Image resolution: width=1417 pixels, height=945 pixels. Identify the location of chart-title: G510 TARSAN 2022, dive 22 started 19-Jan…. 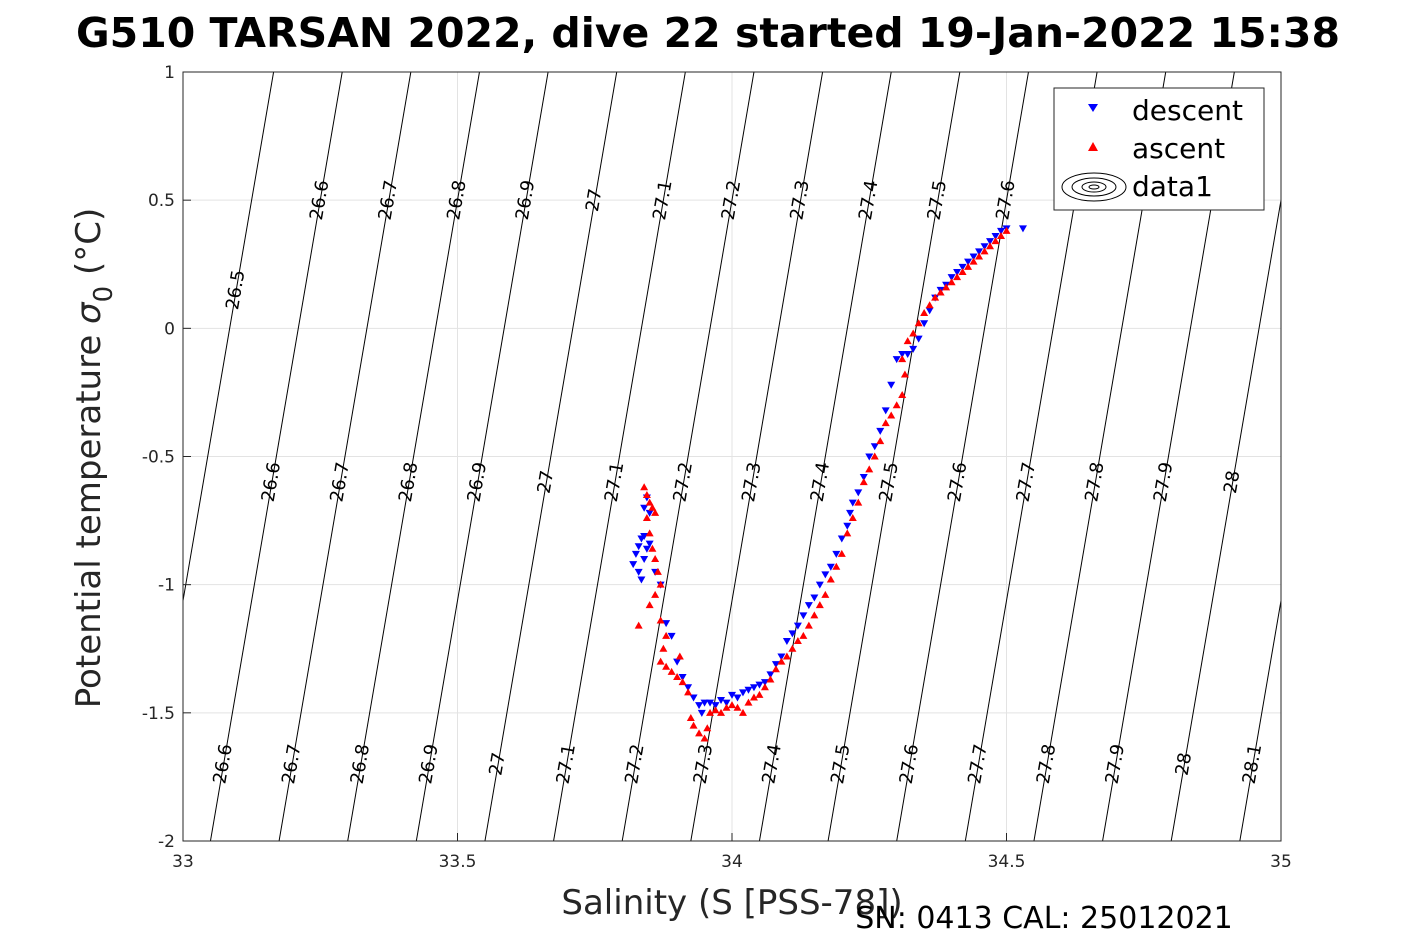
(708, 33).